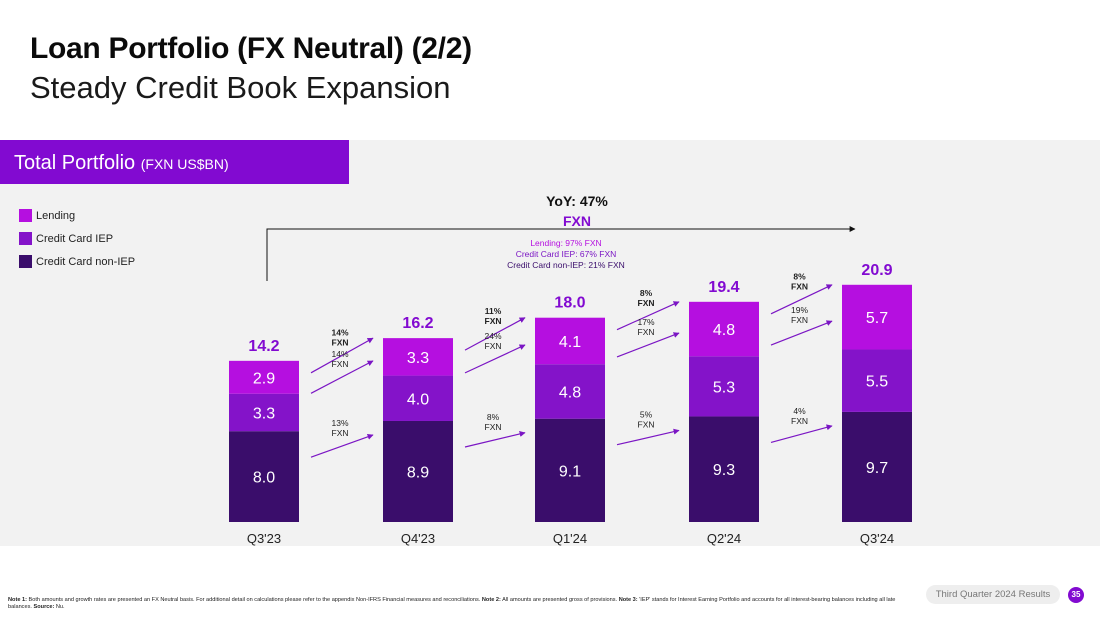 The image size is (1100, 619). Describe the element at coordinates (56, 215) in the screenshot. I see `legend-label-lending: Lending` at that location.